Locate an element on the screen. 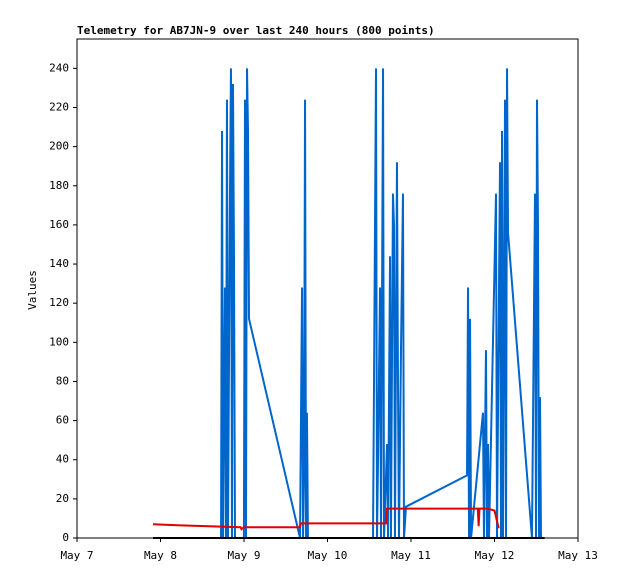  y-tick-label: 100 is located at coordinates (59, 341).